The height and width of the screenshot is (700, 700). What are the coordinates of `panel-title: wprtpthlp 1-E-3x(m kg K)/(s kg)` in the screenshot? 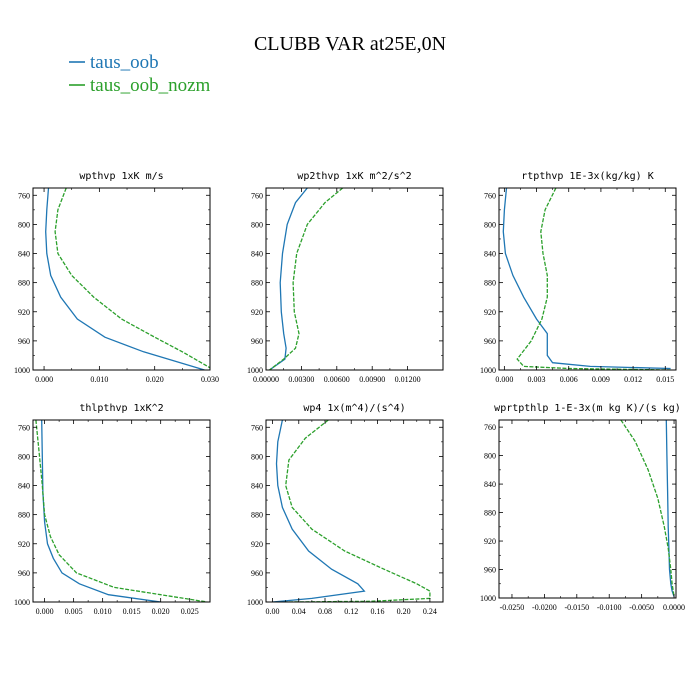 It's located at (587, 408).